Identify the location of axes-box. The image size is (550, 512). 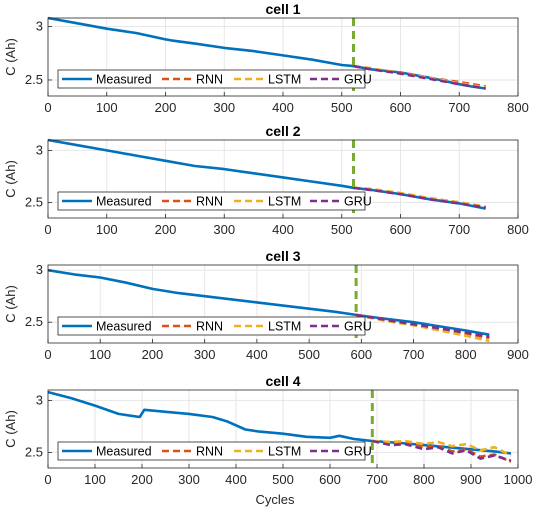
(283, 304).